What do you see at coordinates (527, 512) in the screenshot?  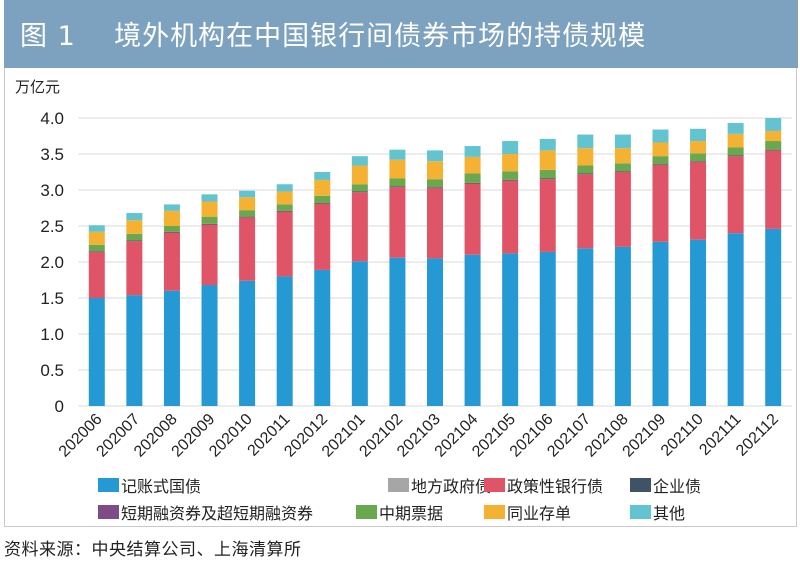 I see `legend-item: 同业存单` at bounding box center [527, 512].